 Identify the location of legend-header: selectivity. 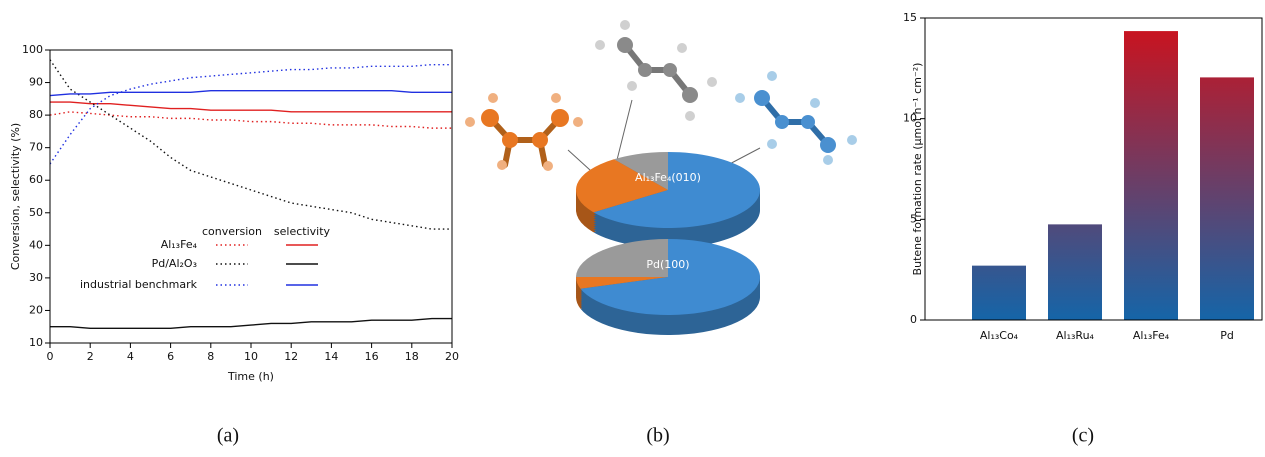
(302, 231).